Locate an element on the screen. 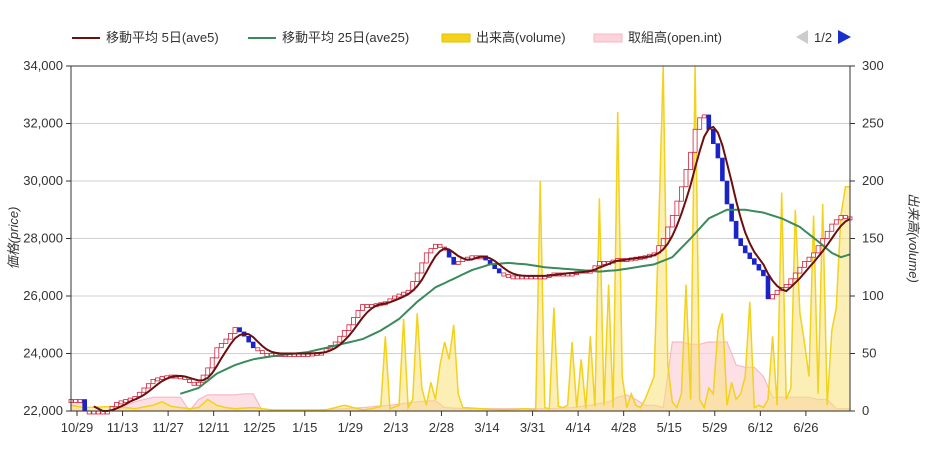 The height and width of the screenshot is (464, 931). legend-item-ave25: 移動平均 25日(ave25) is located at coordinates (328, 37).